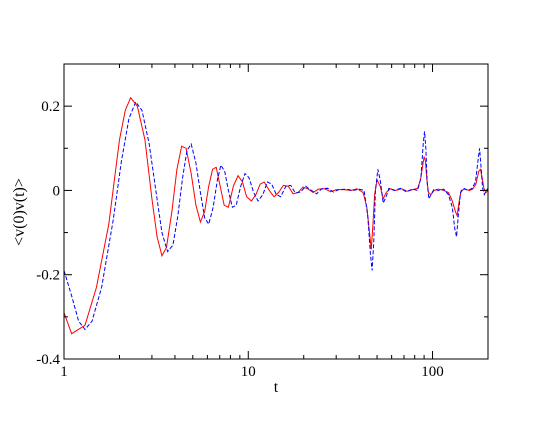 This screenshot has width=550, height=425. What do you see at coordinates (432, 372) in the screenshot?
I see `x-tick-label: 100` at bounding box center [432, 372].